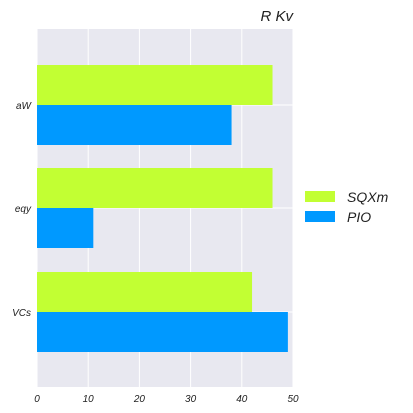 The height and width of the screenshot is (413, 413). I want to click on x-tick-label: 0, so click(37, 399).